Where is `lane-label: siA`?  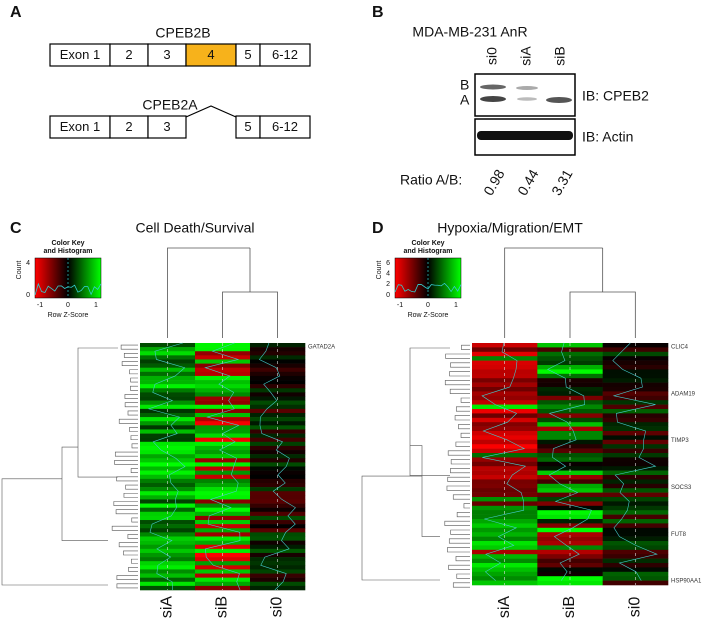 lane-label: siA is located at coordinates (526, 56).